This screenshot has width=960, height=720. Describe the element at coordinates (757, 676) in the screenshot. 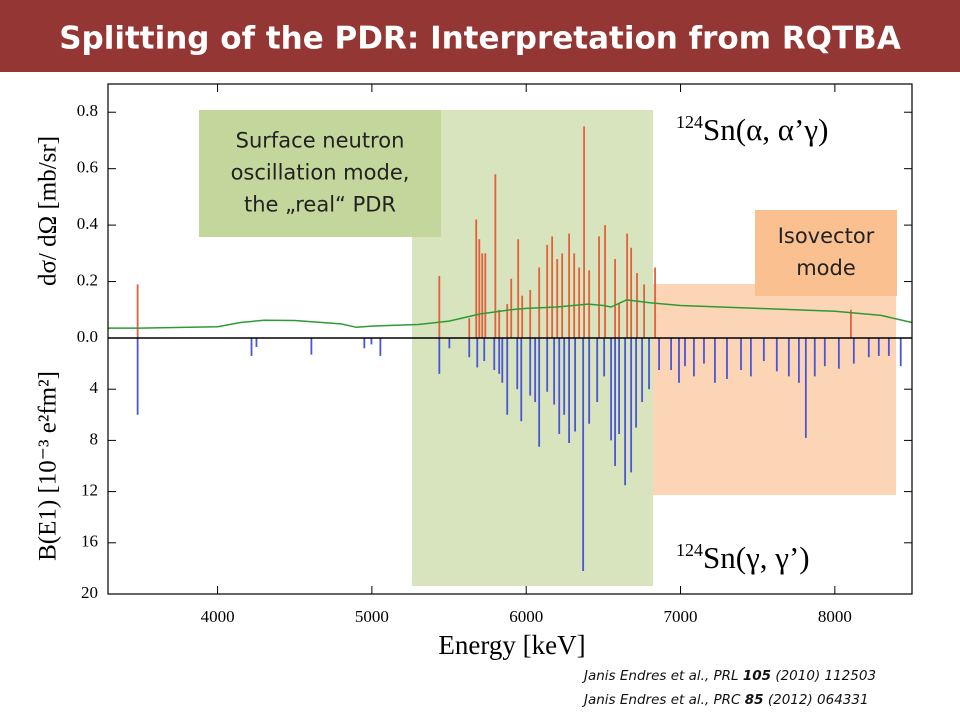

I see `citation-volume: 105` at that location.